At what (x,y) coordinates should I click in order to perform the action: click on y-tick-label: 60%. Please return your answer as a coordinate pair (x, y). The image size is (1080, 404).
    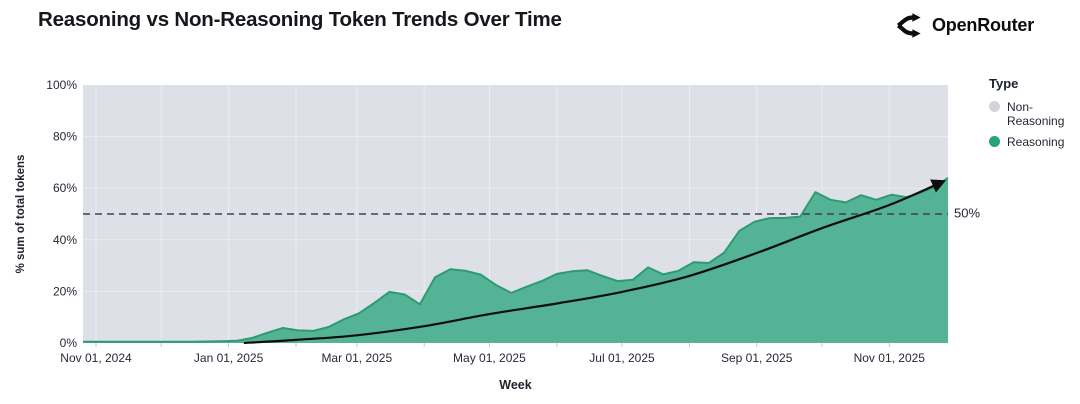
    Looking at the image, I should click on (65, 188).